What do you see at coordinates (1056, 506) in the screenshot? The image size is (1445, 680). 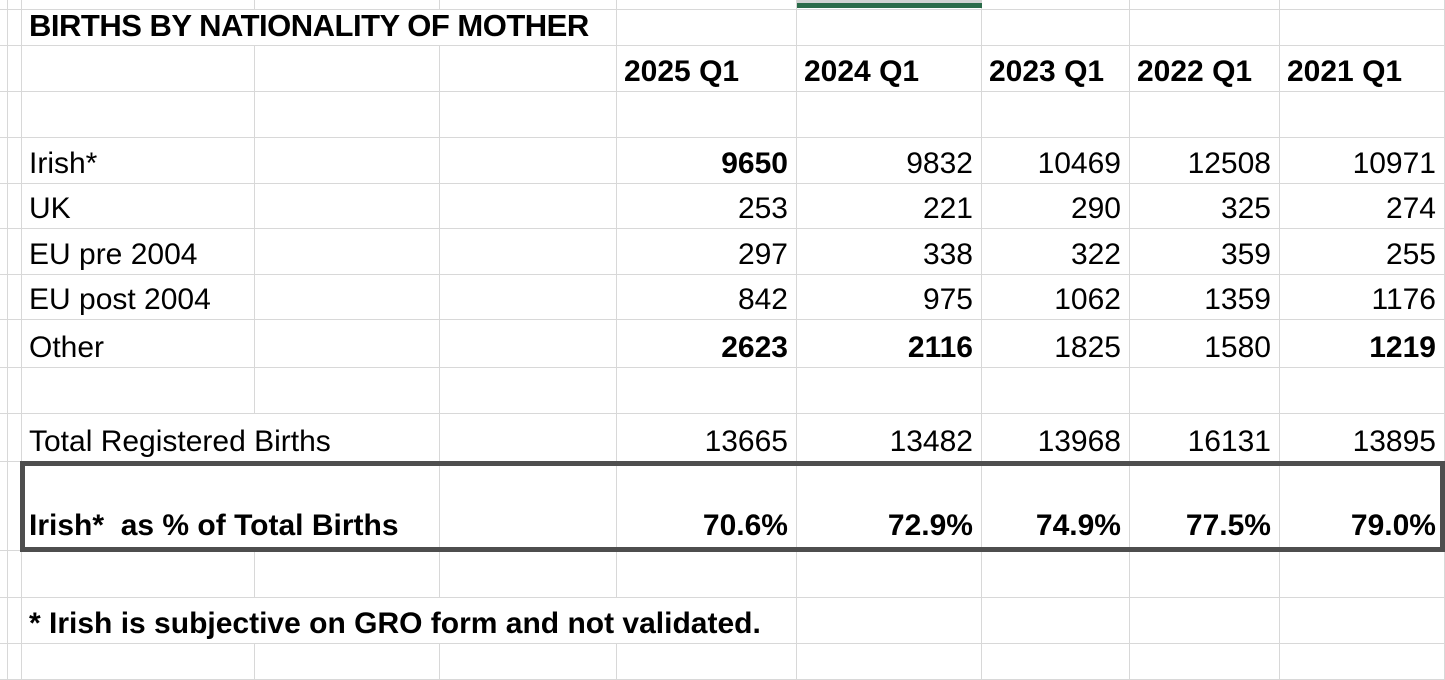 I see `percent-value-cell: 74.9%` at bounding box center [1056, 506].